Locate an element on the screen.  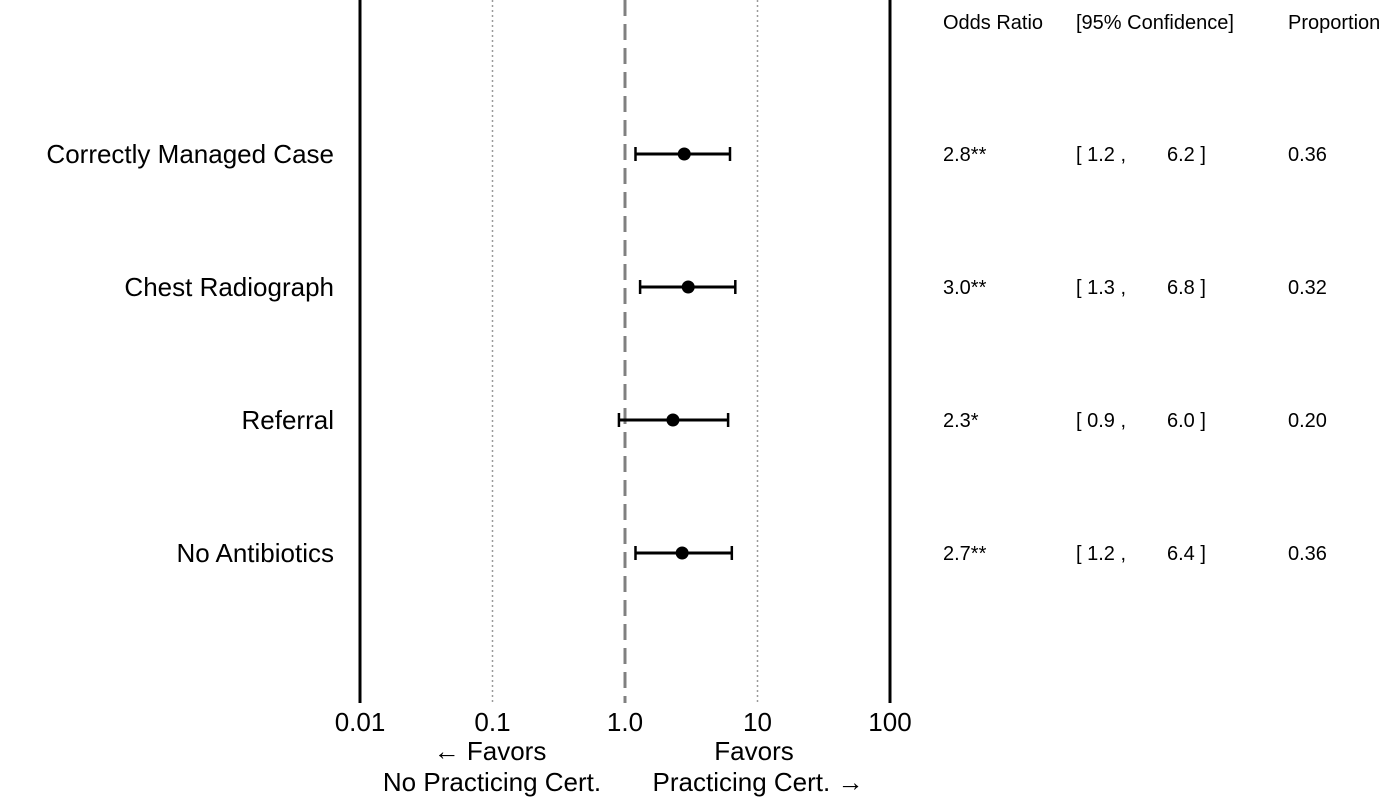
forest-row: No Antibiotics 2.7** [ 1.2 , 6.4 ] 0.36 is located at coordinates (751, 553).